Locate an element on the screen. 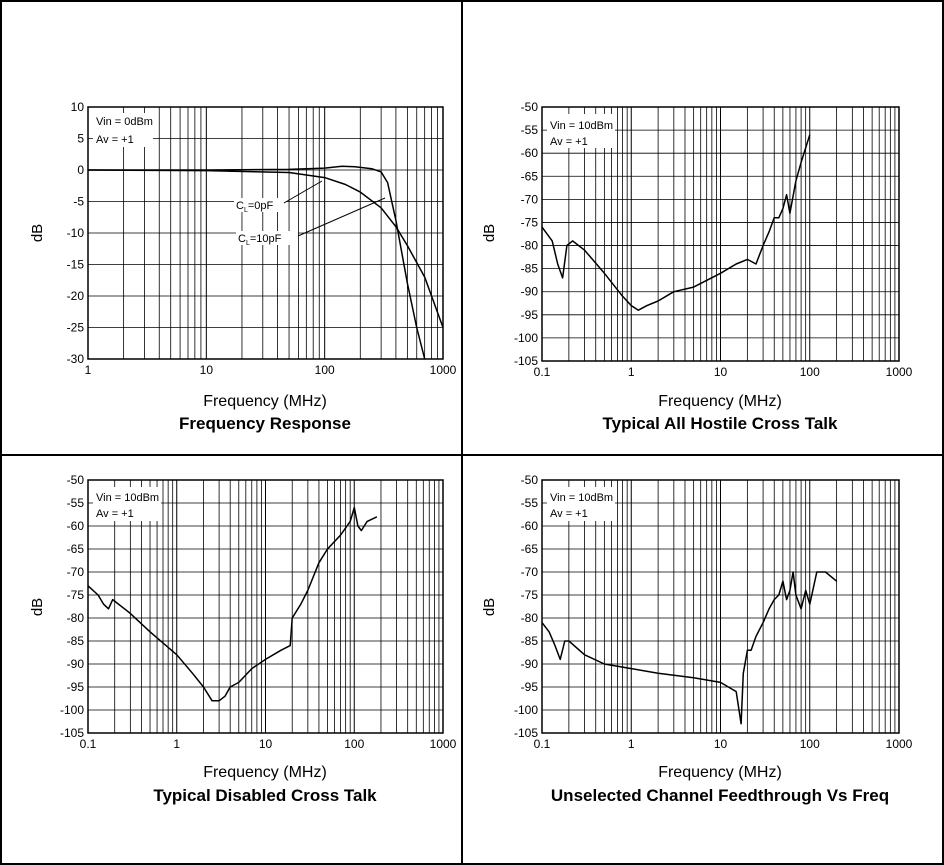 The image size is (944, 865). y-tick-label: 5 is located at coordinates (80, 139).